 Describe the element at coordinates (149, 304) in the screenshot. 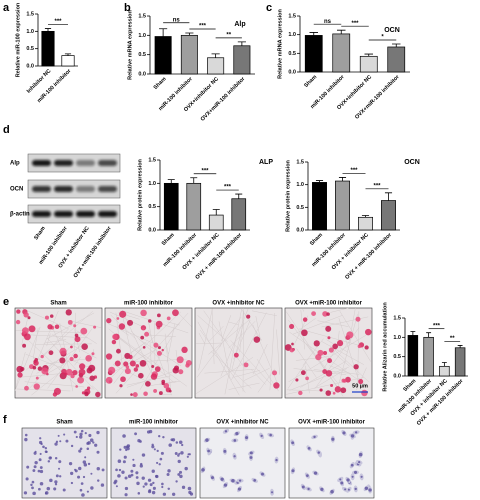

I see `image-title: miR-100 inhibitor` at that location.